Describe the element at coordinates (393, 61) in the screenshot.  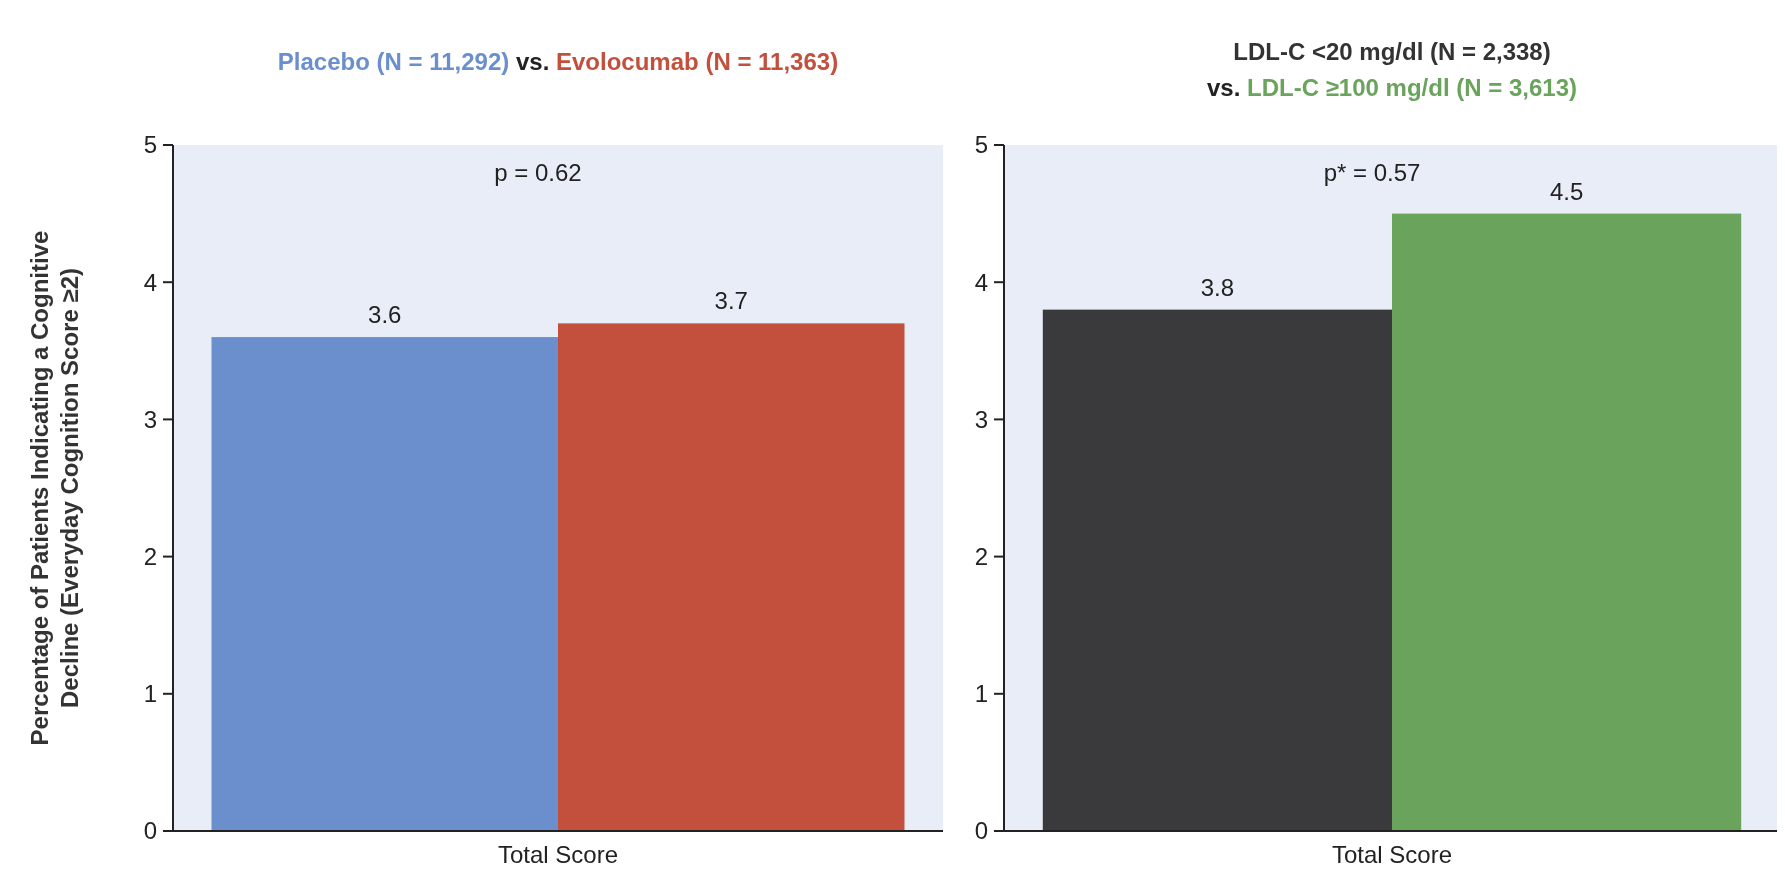
I see `text: Placebo (N = 11,292)` at that location.